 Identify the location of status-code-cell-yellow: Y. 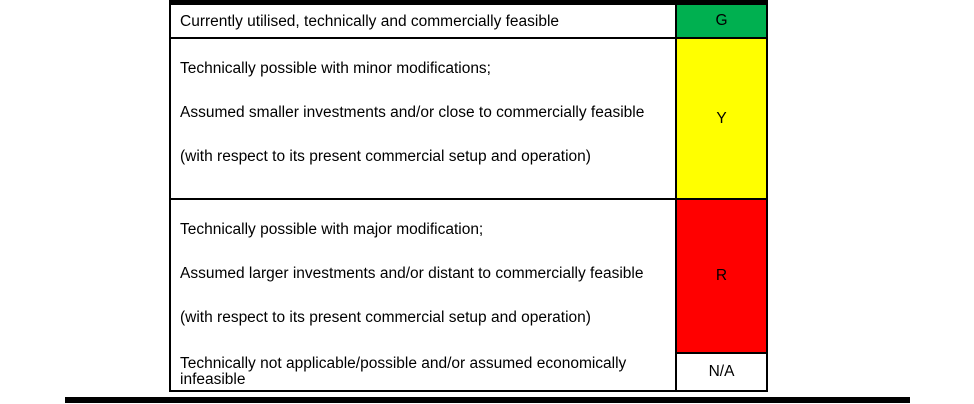
(720, 118).